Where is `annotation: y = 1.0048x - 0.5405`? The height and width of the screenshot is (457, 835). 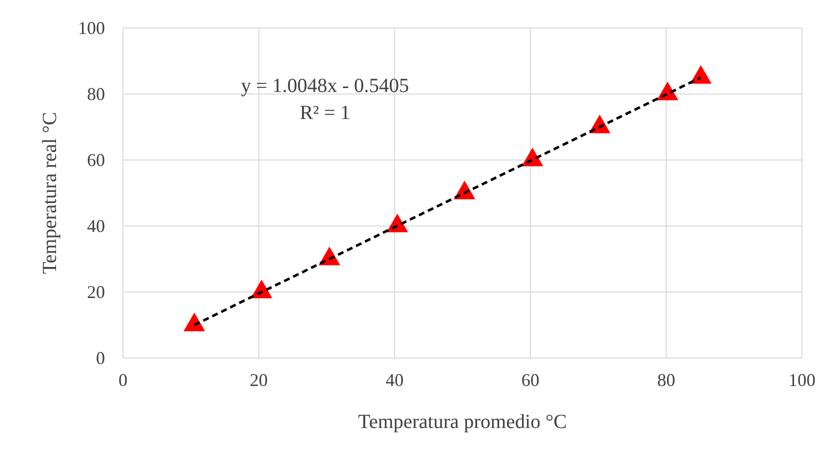 annotation: y = 1.0048x - 0.5405 is located at coordinates (325, 86).